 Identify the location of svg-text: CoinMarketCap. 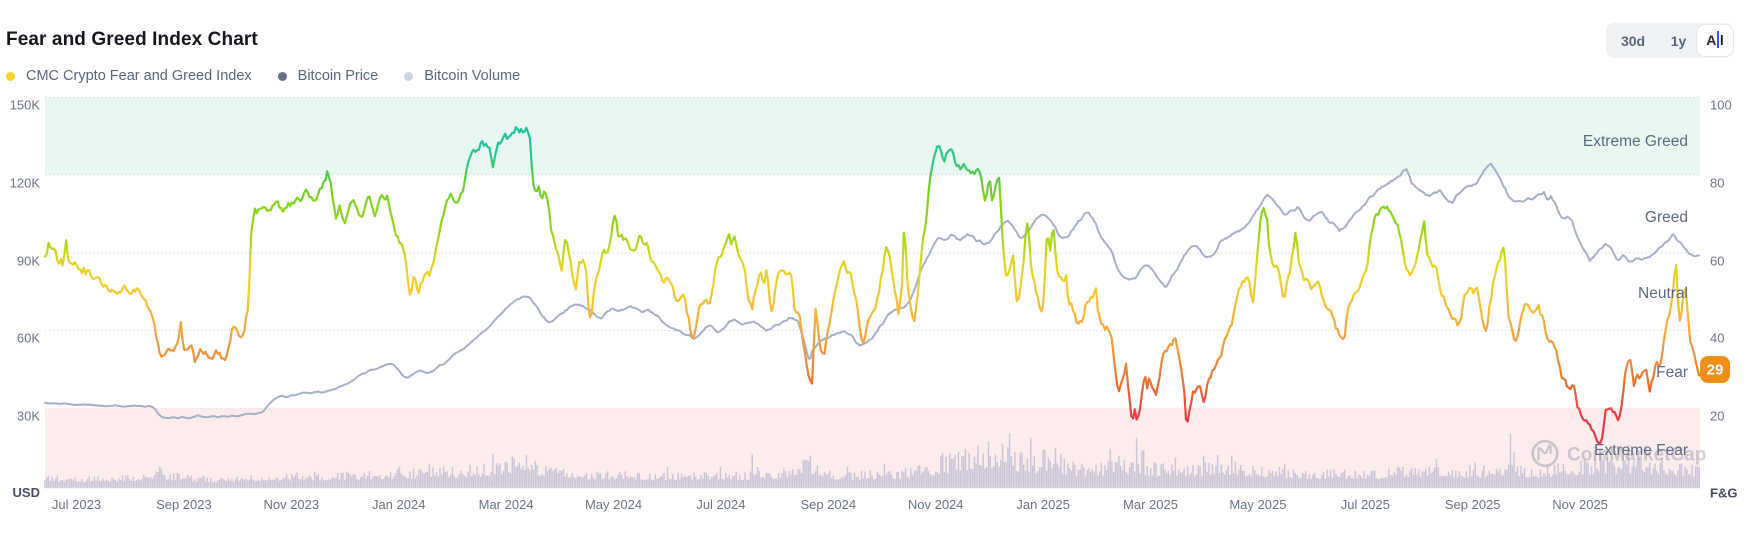
(1636, 455).